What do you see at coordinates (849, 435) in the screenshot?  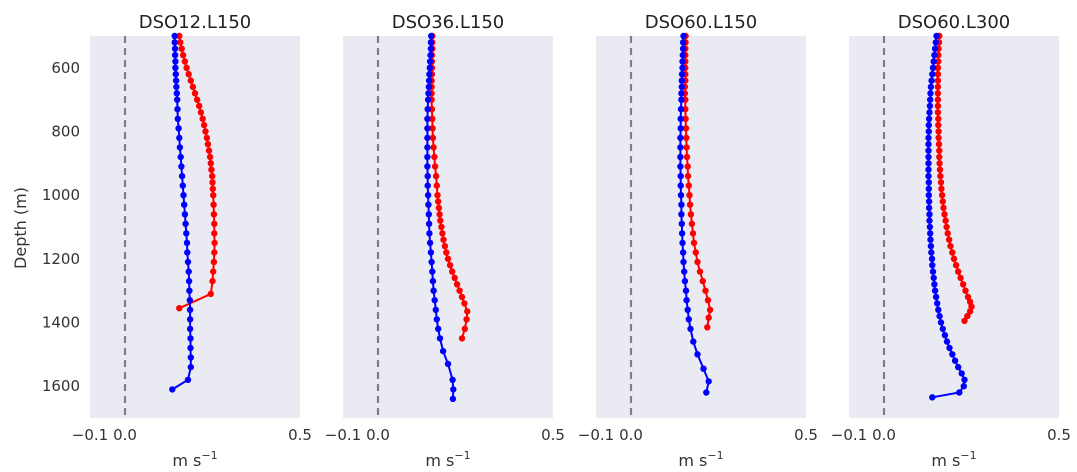 I see `x-tick-label: −0.1` at bounding box center [849, 435].